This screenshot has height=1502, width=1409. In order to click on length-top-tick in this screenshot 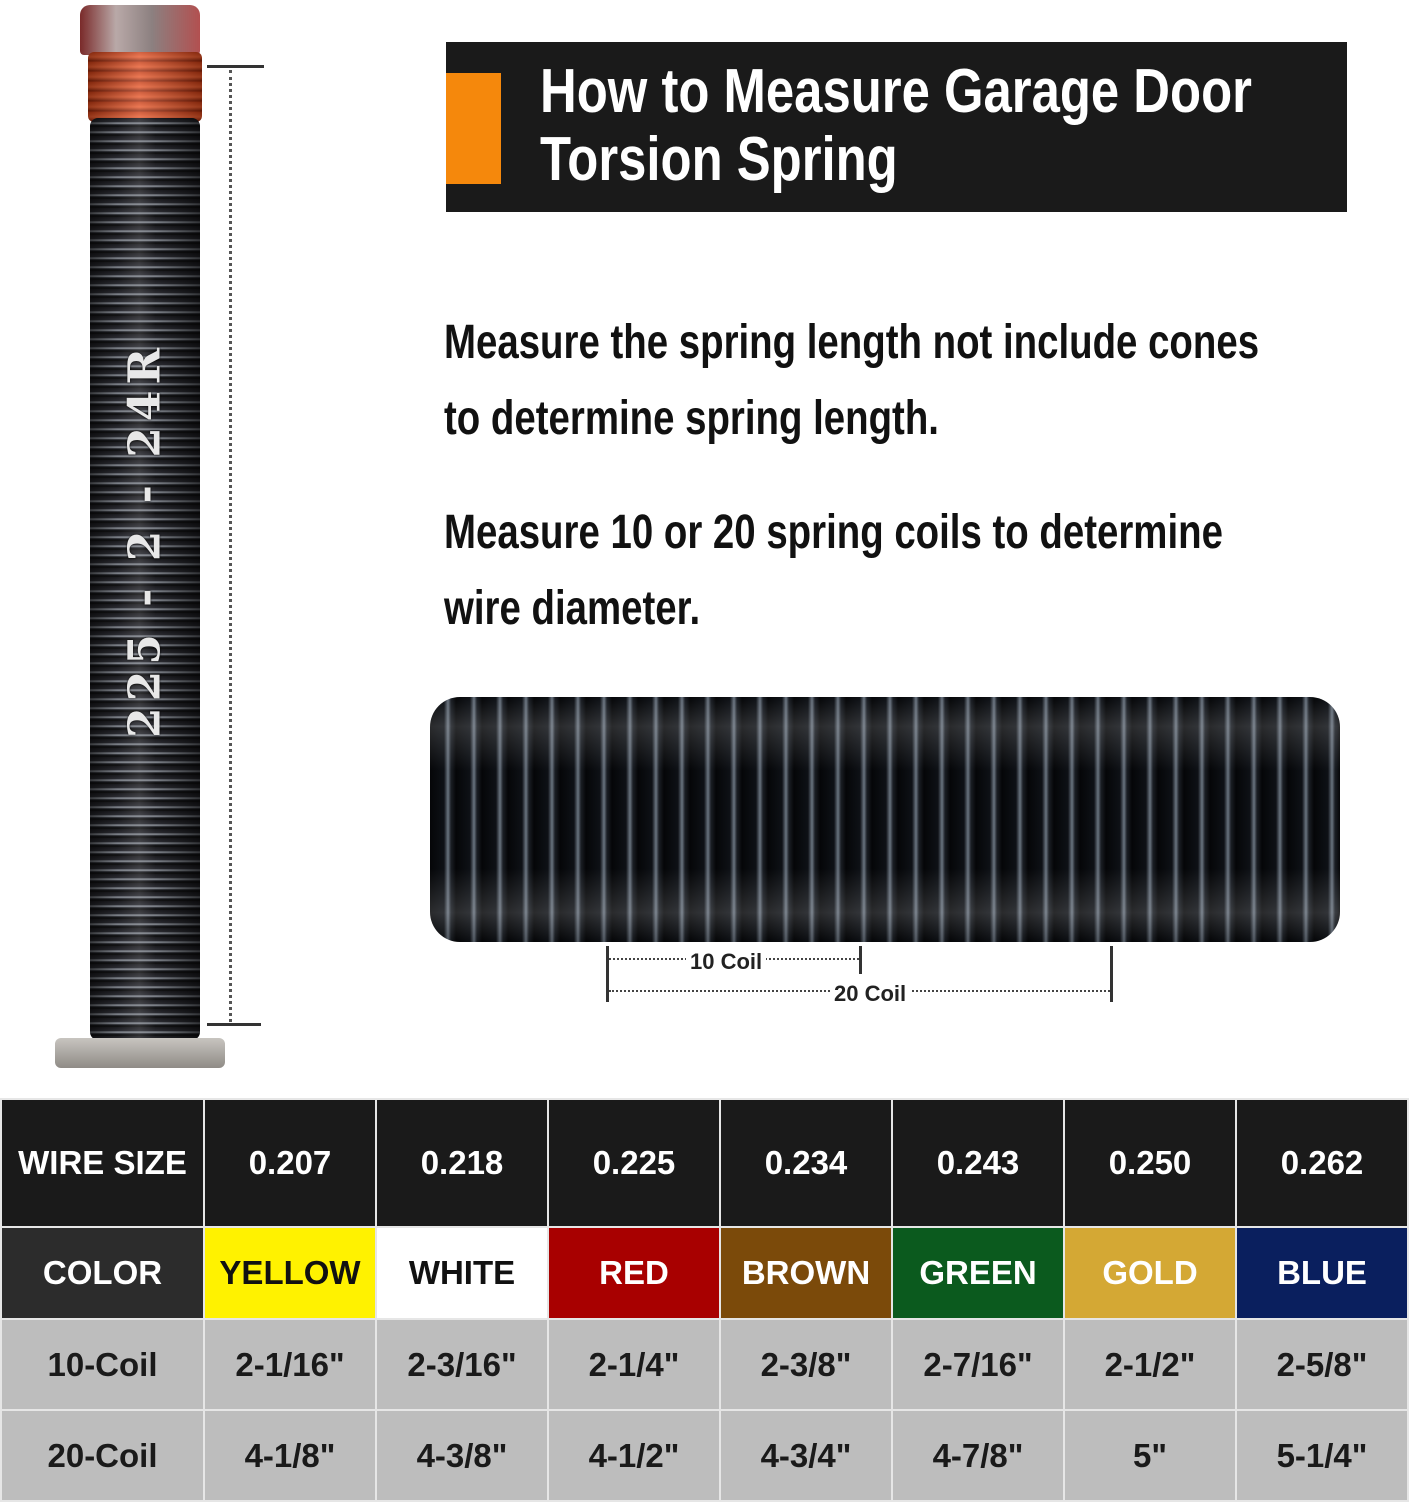, I will do `click(235, 66)`.